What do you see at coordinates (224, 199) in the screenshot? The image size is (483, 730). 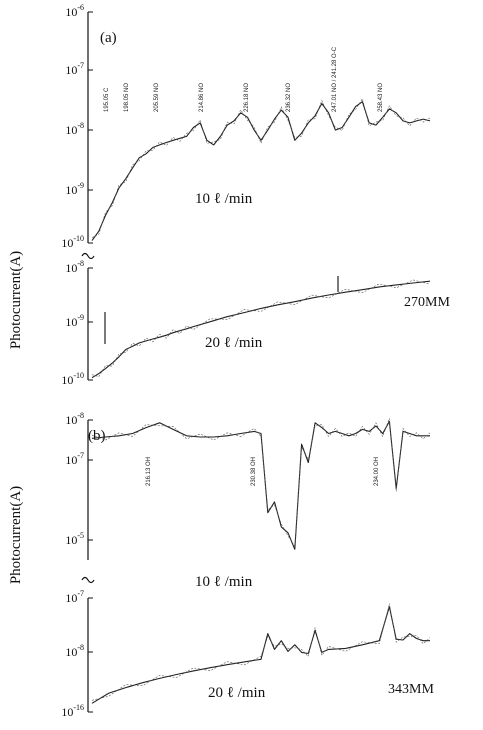 I see `panel-a-top-annotation: 10 ℓ /min` at bounding box center [224, 199].